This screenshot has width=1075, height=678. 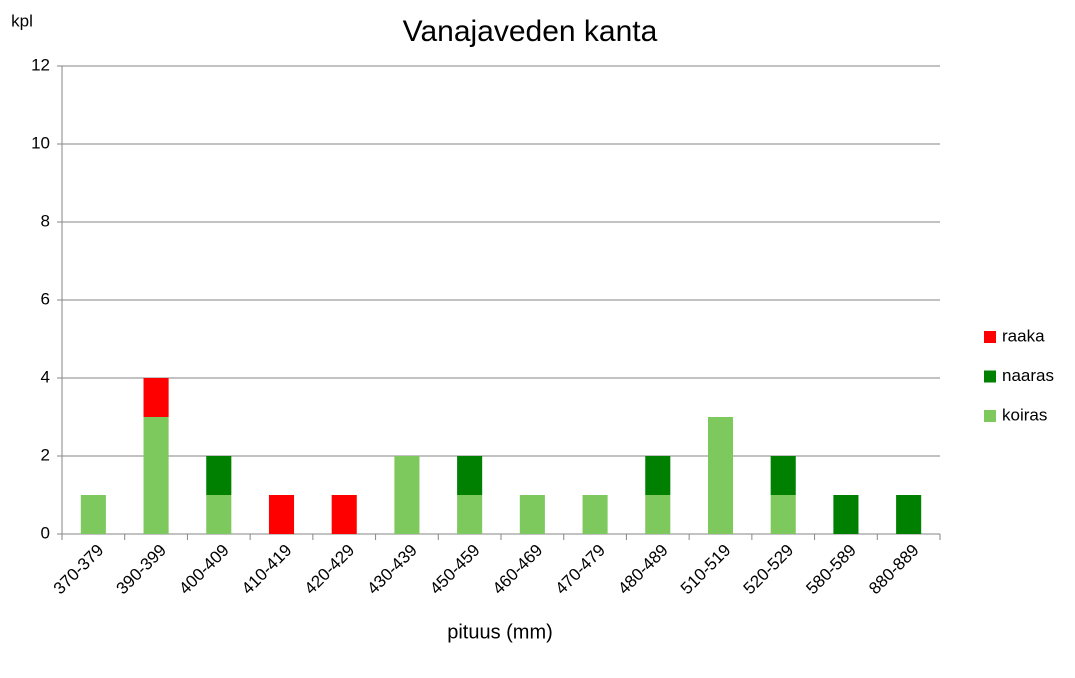 I want to click on x-tick-label: 370-379, so click(x=79, y=570).